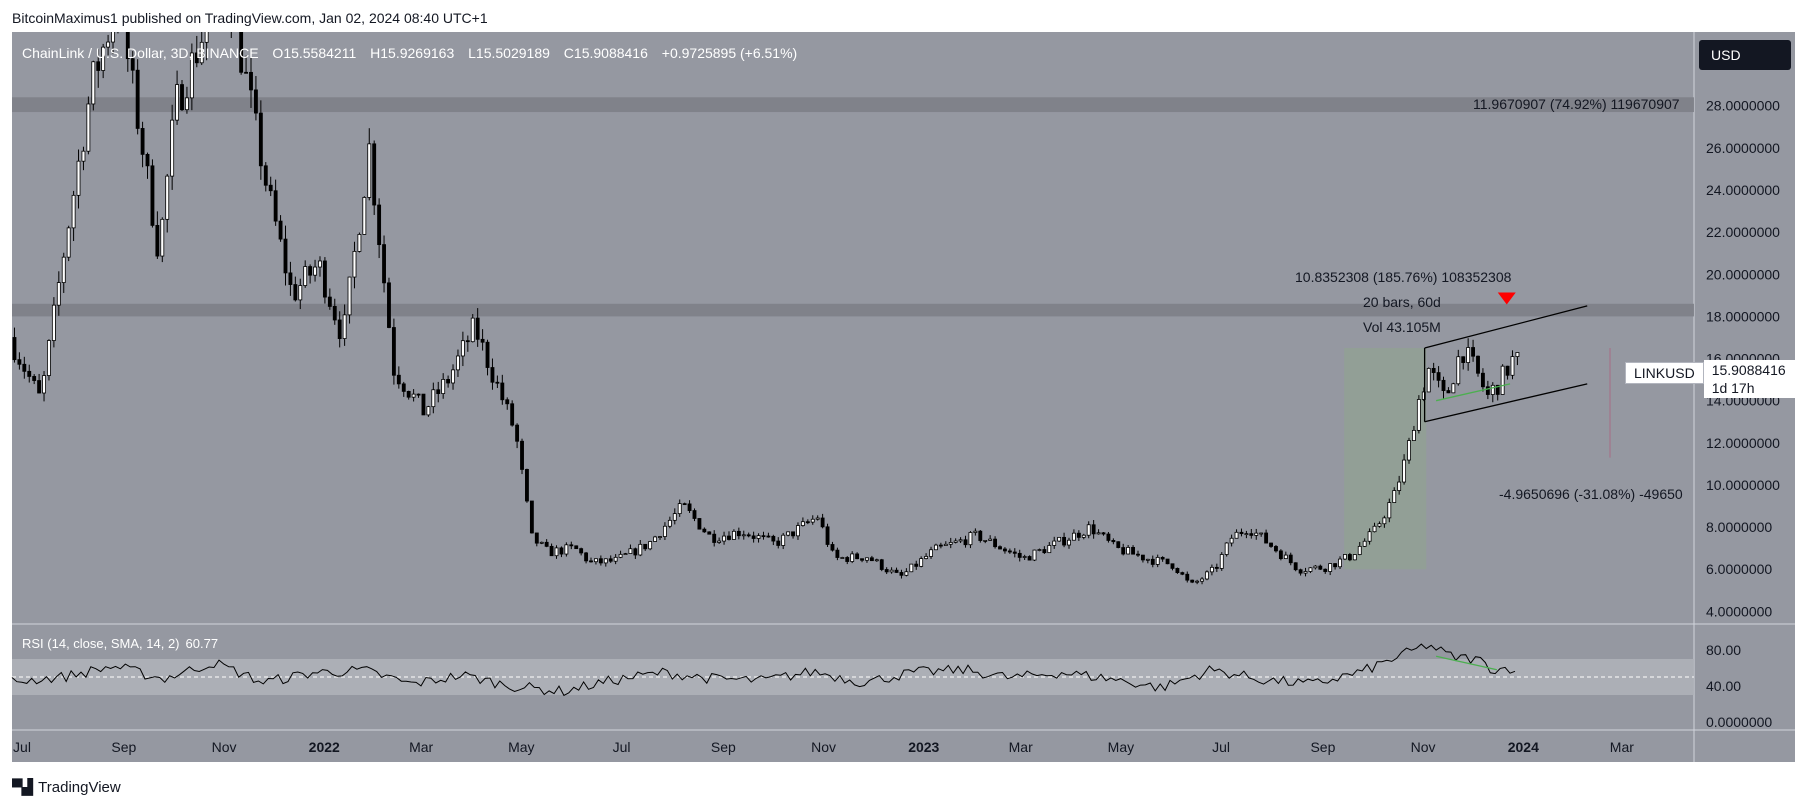 This screenshot has height=809, width=1807. Describe the element at coordinates (417, 53) in the screenshot. I see `high-value: 15.9269163` at that location.